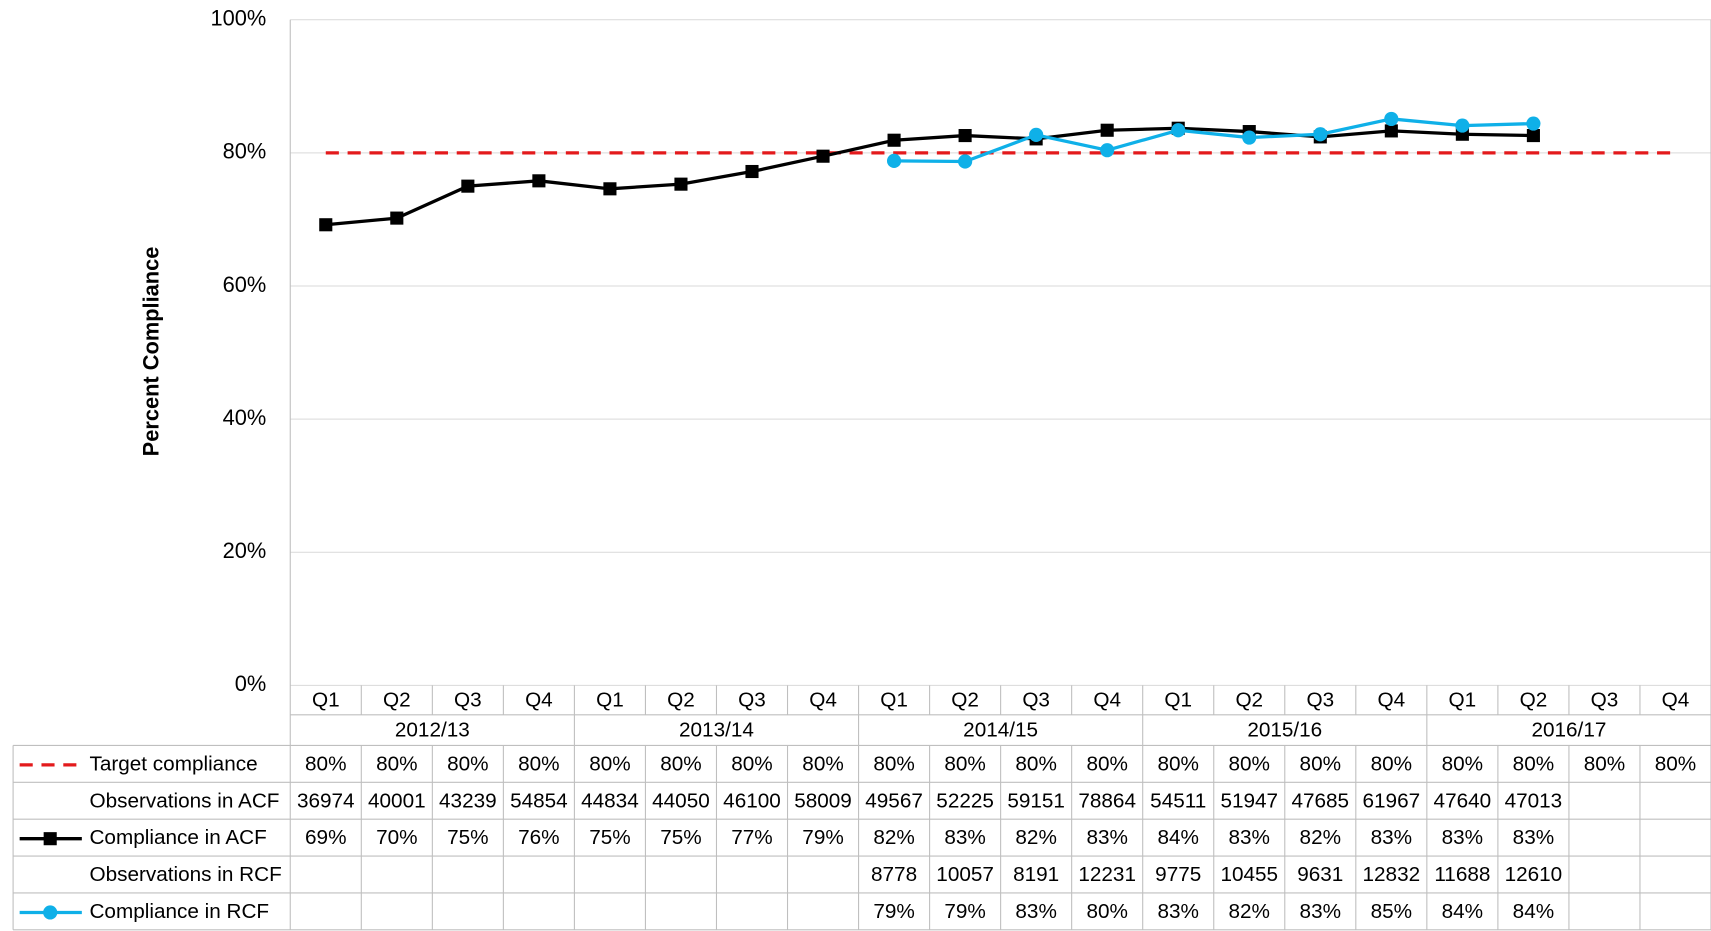  Describe the element at coordinates (432, 730) in the screenshot. I see `group-label: 2012/13` at that location.